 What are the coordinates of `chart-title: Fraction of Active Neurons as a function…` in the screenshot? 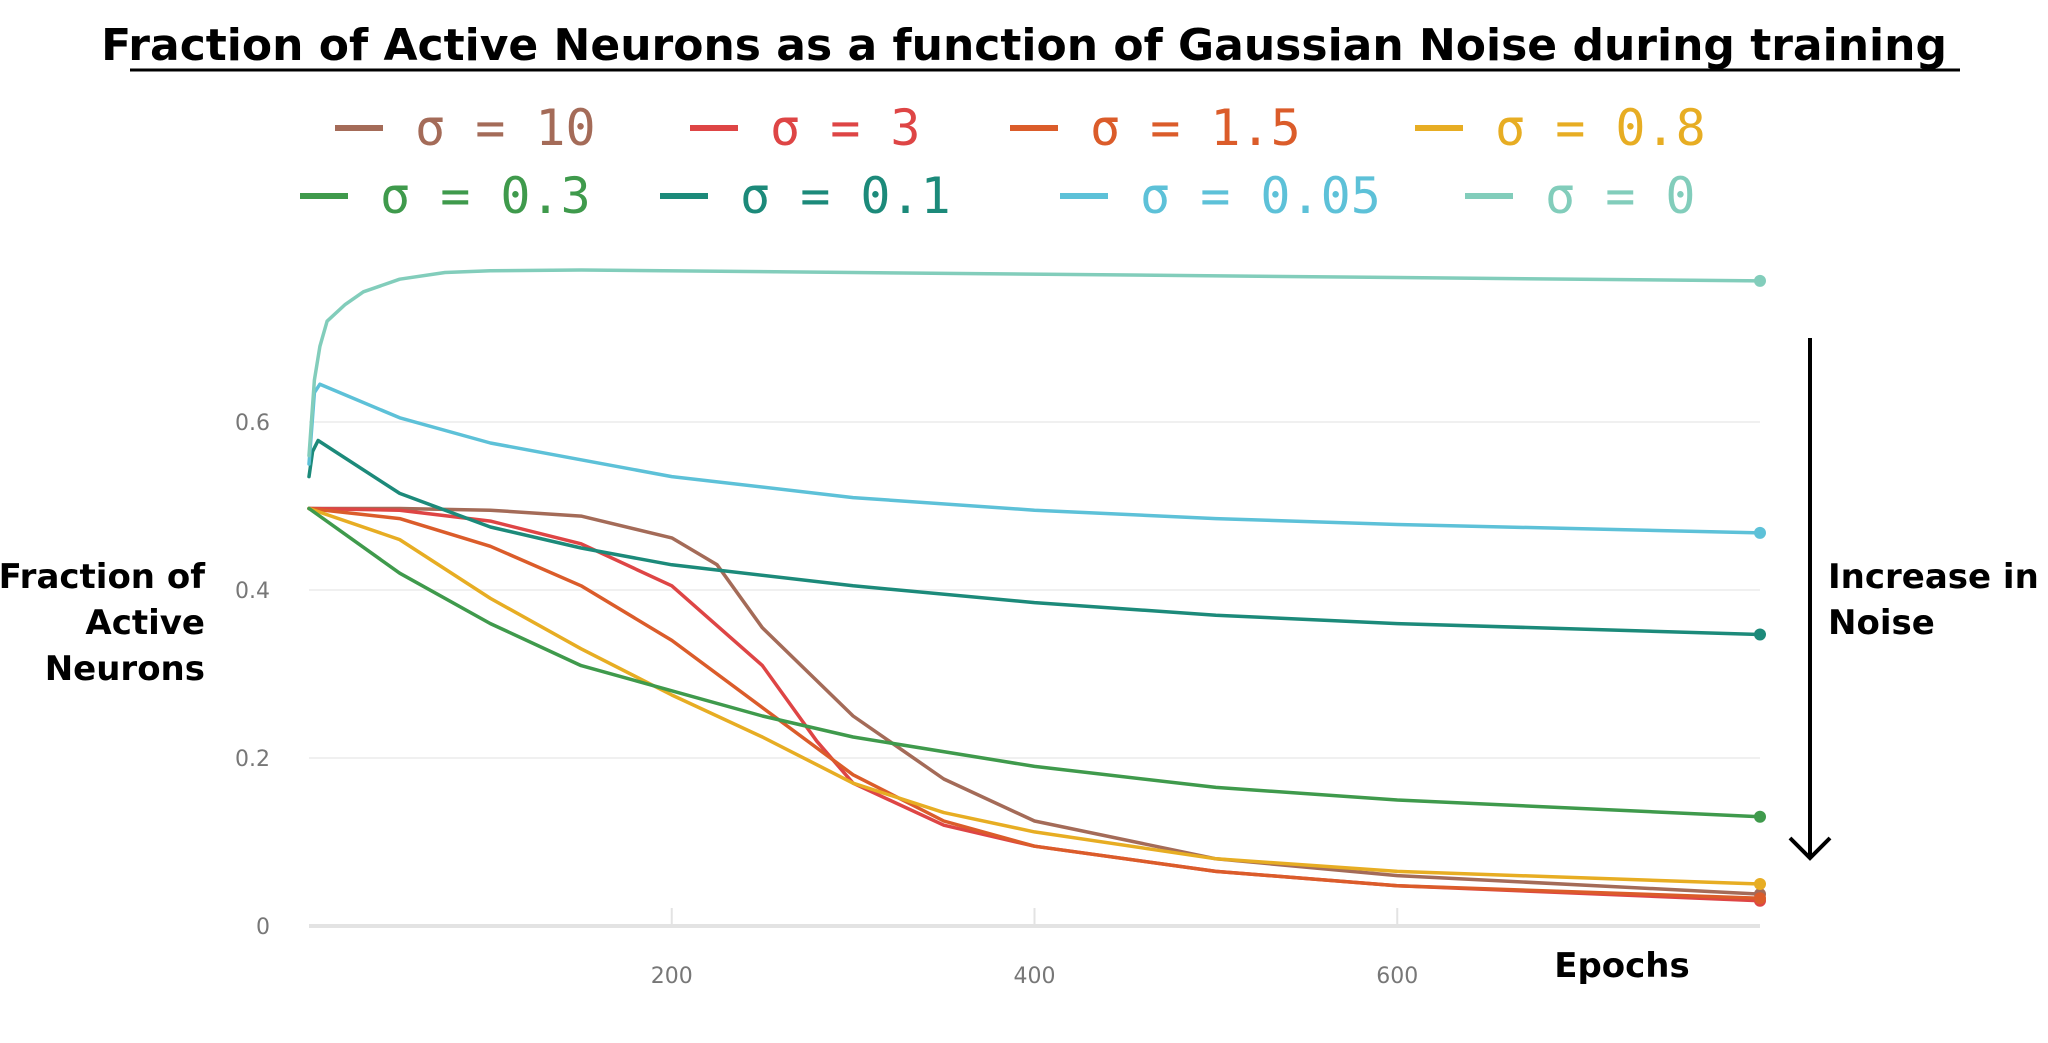 It's located at (1024, 45).